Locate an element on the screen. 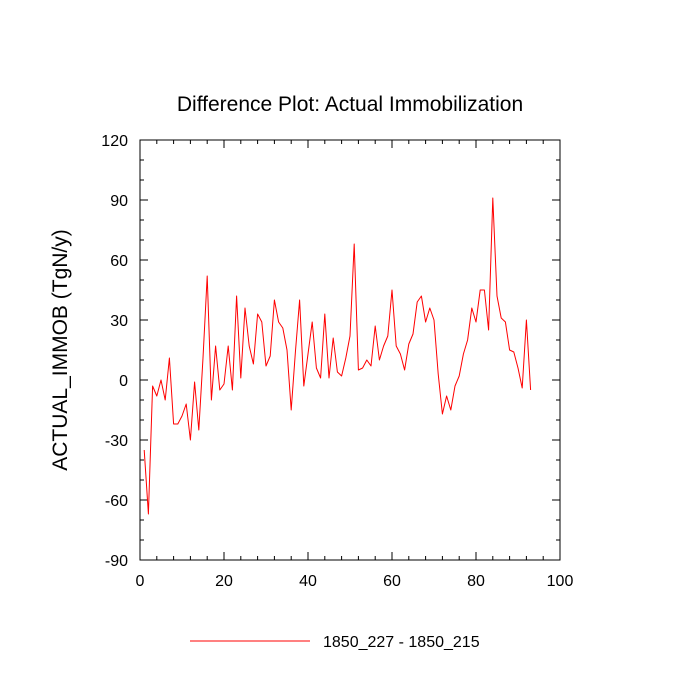 The width and height of the screenshot is (700, 700). y-tick-label: 120 is located at coordinates (114, 141).